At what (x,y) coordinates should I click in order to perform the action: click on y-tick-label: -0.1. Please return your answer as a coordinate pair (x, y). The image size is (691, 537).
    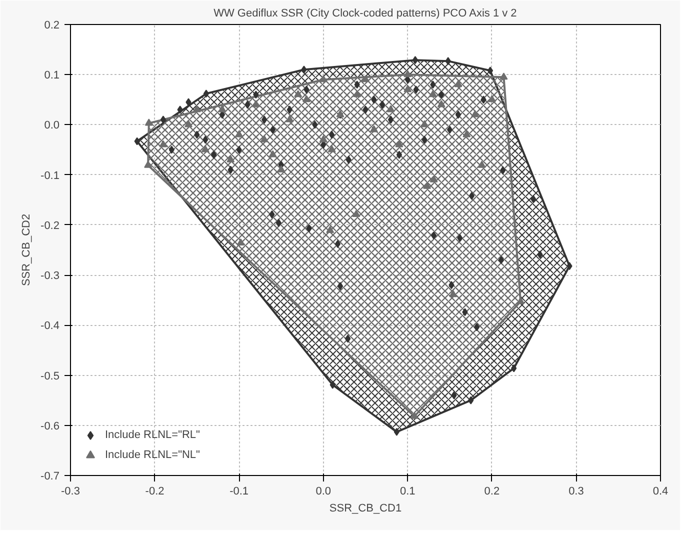
    Looking at the image, I should click on (50, 176).